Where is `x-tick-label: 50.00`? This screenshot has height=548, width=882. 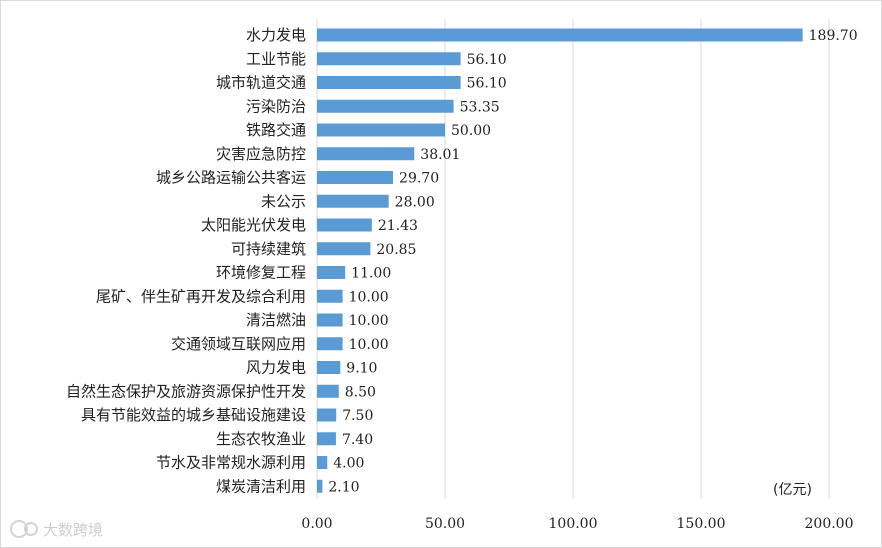
x-tick-label: 50.00 is located at coordinates (445, 524).